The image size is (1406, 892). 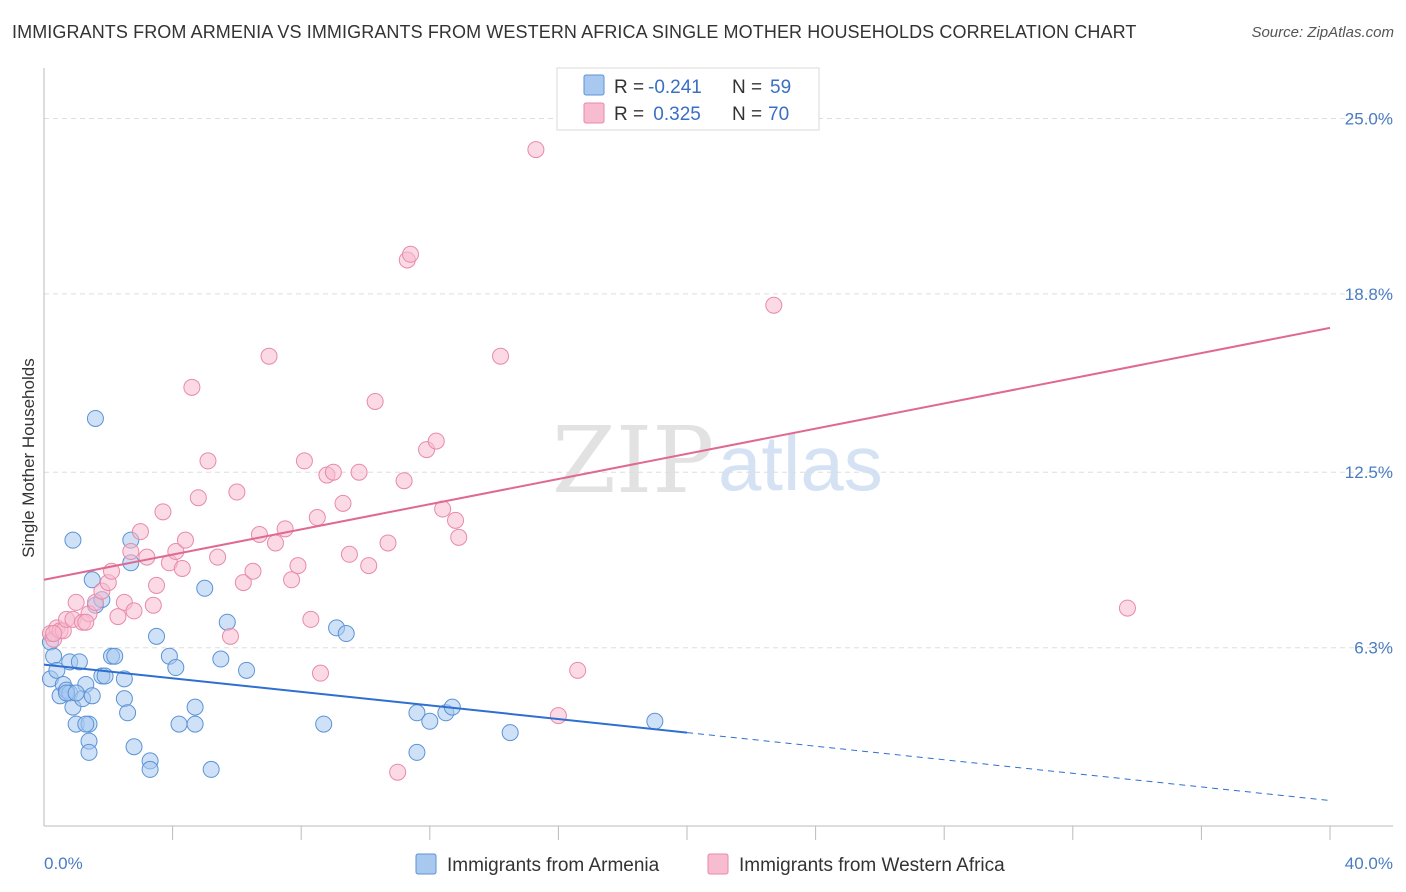 What do you see at coordinates (800, 463) in the screenshot?
I see `watermark-atlas: atlas` at bounding box center [800, 463].